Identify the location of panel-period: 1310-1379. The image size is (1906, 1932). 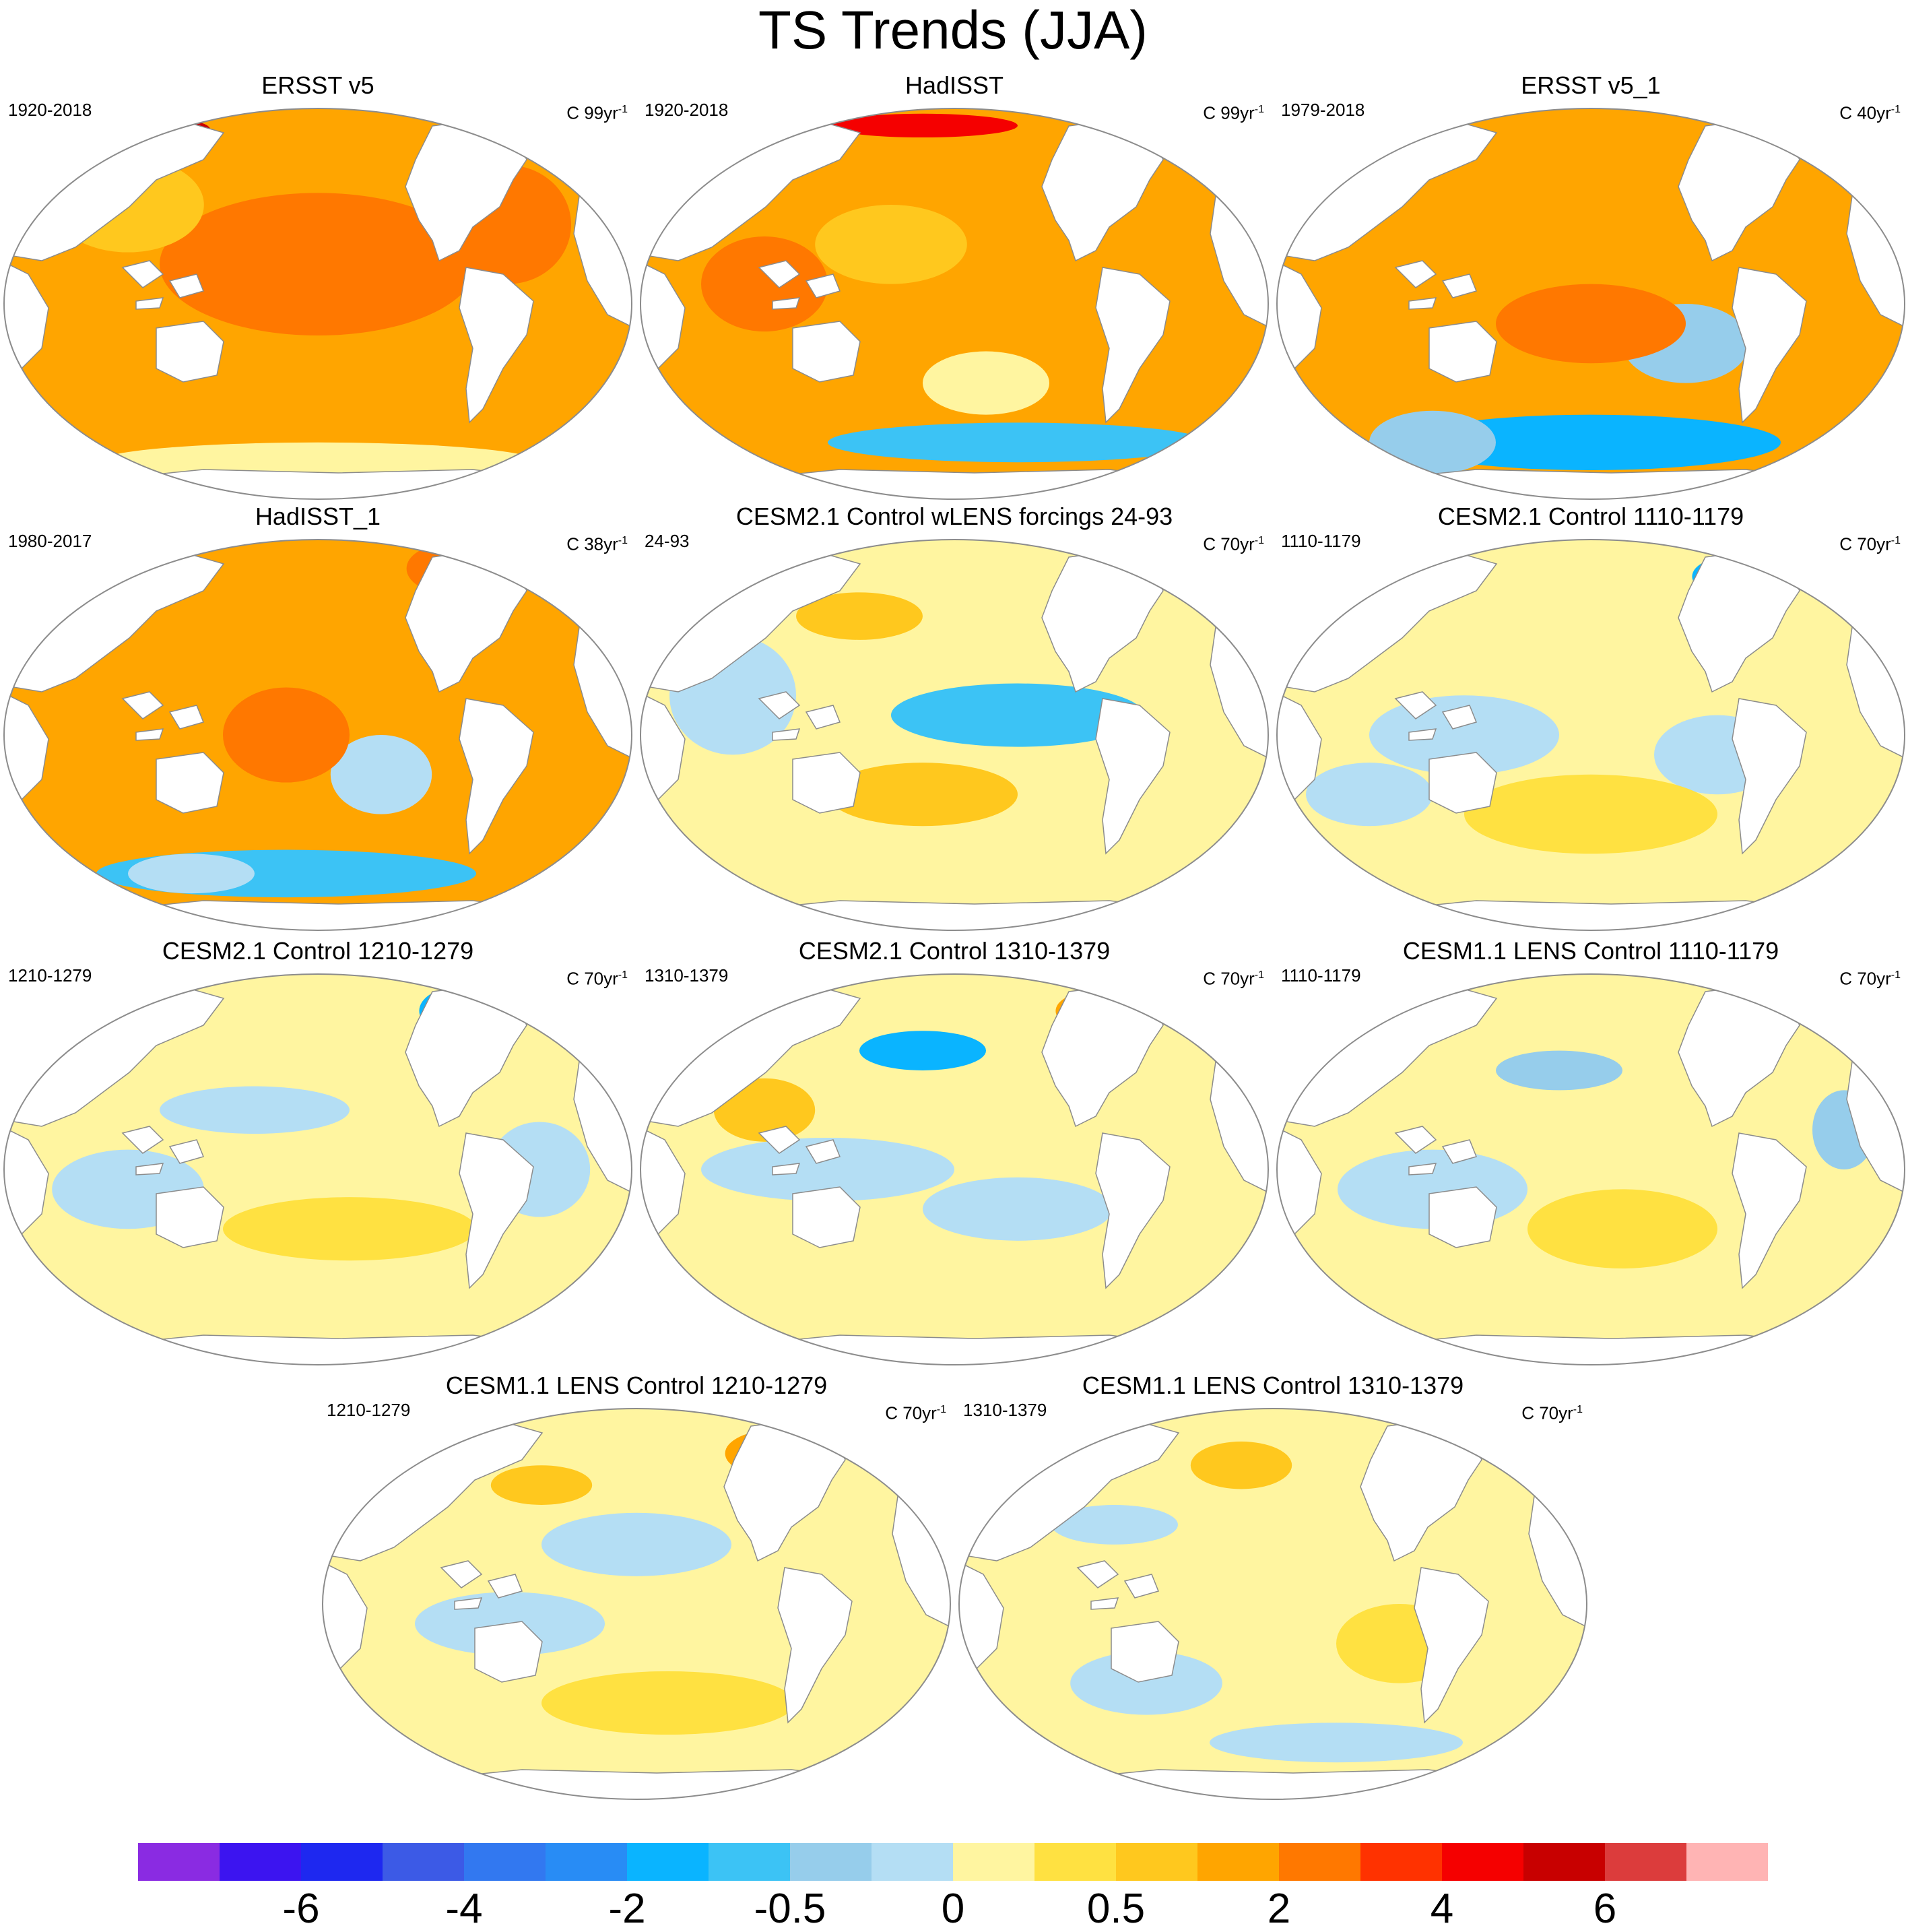
(687, 976).